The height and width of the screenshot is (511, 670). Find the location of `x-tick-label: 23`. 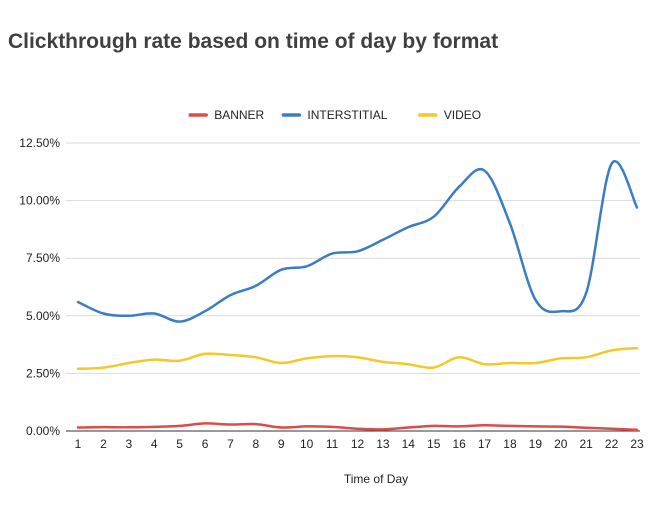

x-tick-label: 23 is located at coordinates (637, 444).